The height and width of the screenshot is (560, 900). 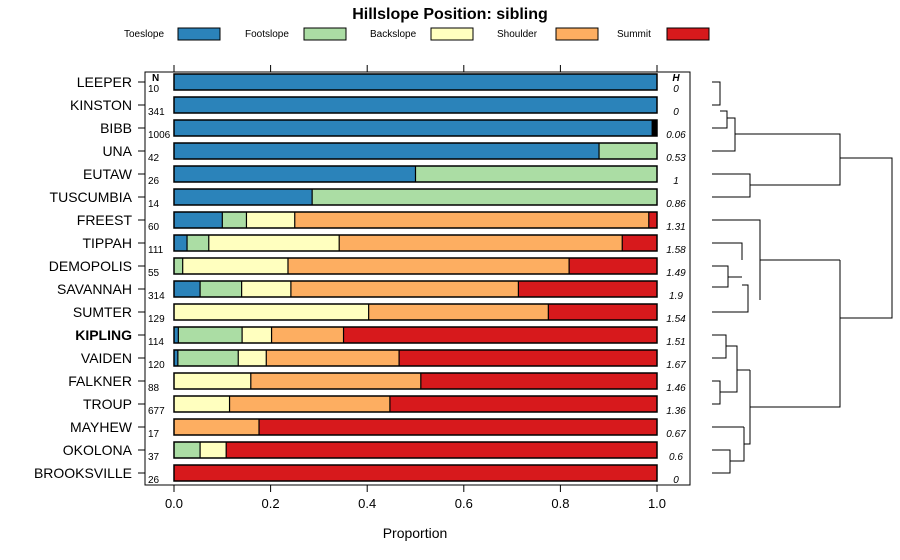 What do you see at coordinates (266, 289) in the screenshot?
I see `bar-savannah-backslope` at bounding box center [266, 289].